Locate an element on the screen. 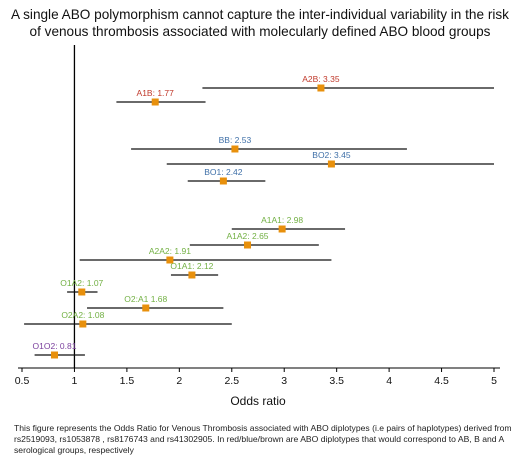 The height and width of the screenshot is (468, 520). point-label: BO2: 3.45 is located at coordinates (331, 155).